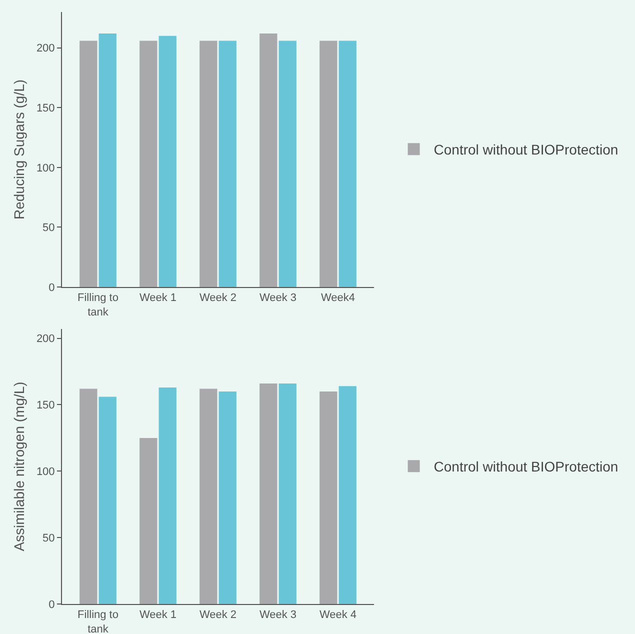 The width and height of the screenshot is (635, 634). What do you see at coordinates (338, 615) in the screenshot?
I see `x-tick-label: Week 4` at bounding box center [338, 615].